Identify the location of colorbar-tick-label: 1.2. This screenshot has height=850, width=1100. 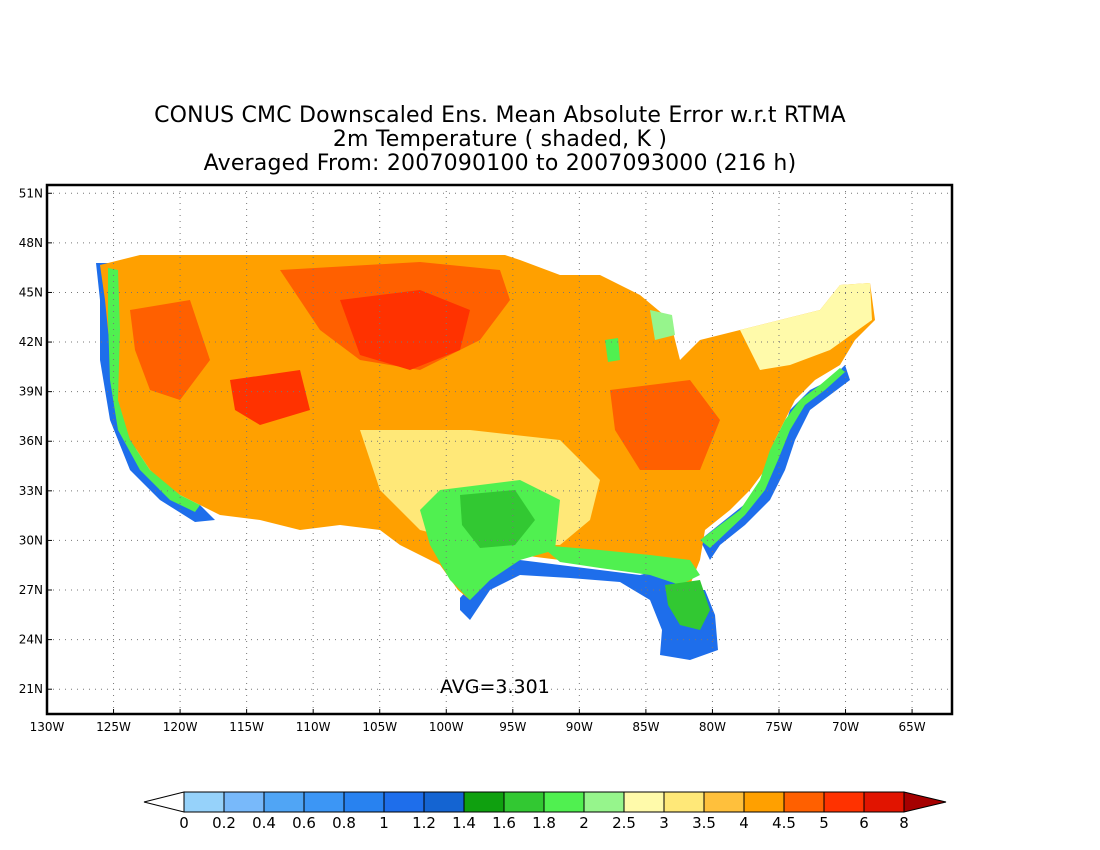
(424, 823).